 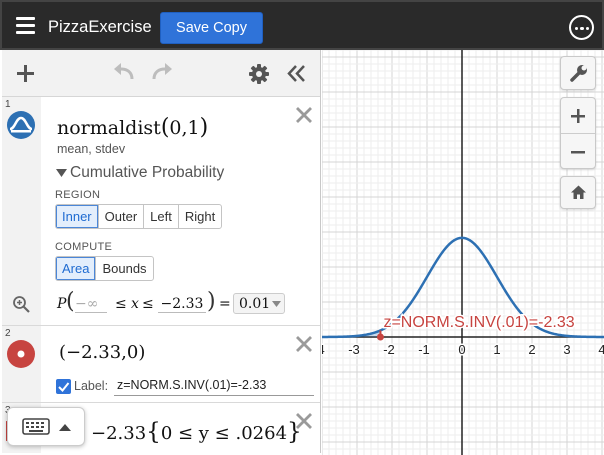 What do you see at coordinates (124, 73) in the screenshot?
I see `undo-icon` at bounding box center [124, 73].